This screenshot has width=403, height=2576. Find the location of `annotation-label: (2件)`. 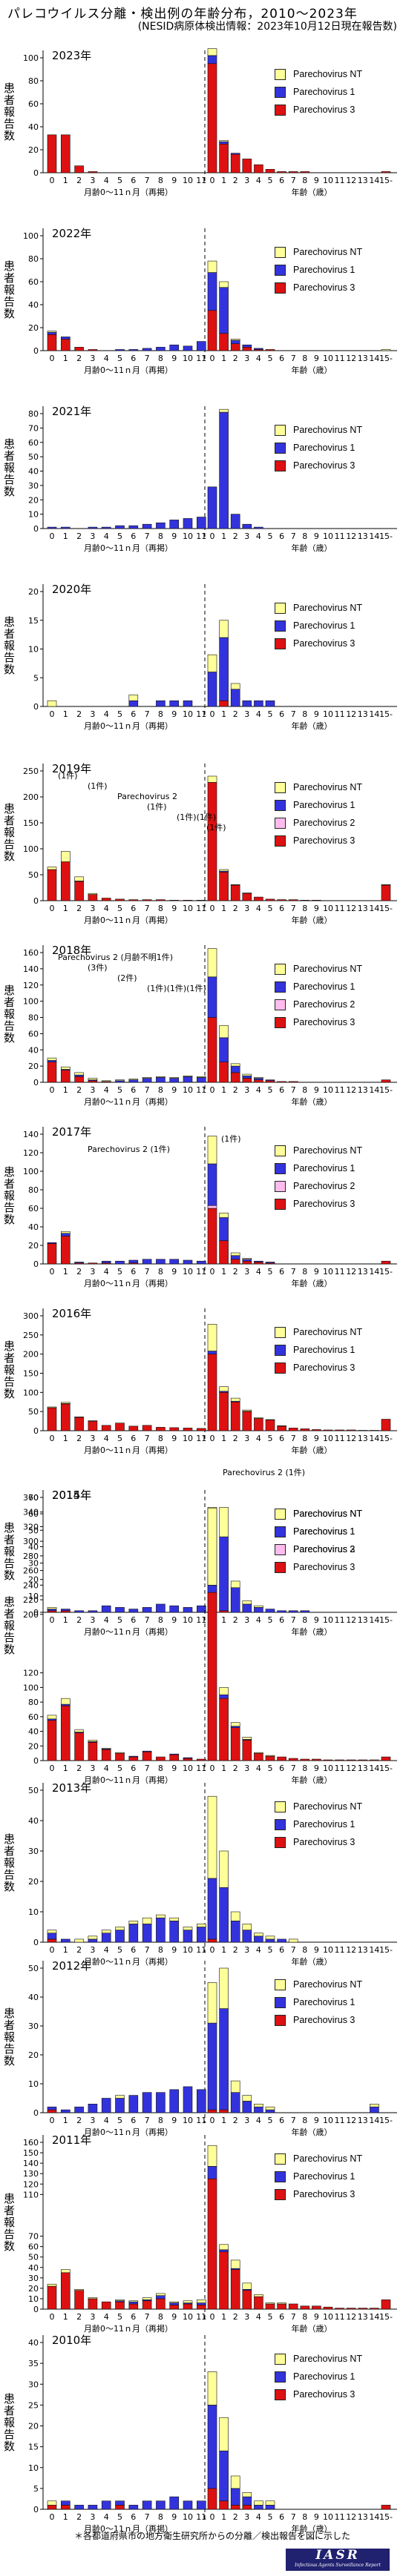

annotation-label: (2件) is located at coordinates (127, 978).